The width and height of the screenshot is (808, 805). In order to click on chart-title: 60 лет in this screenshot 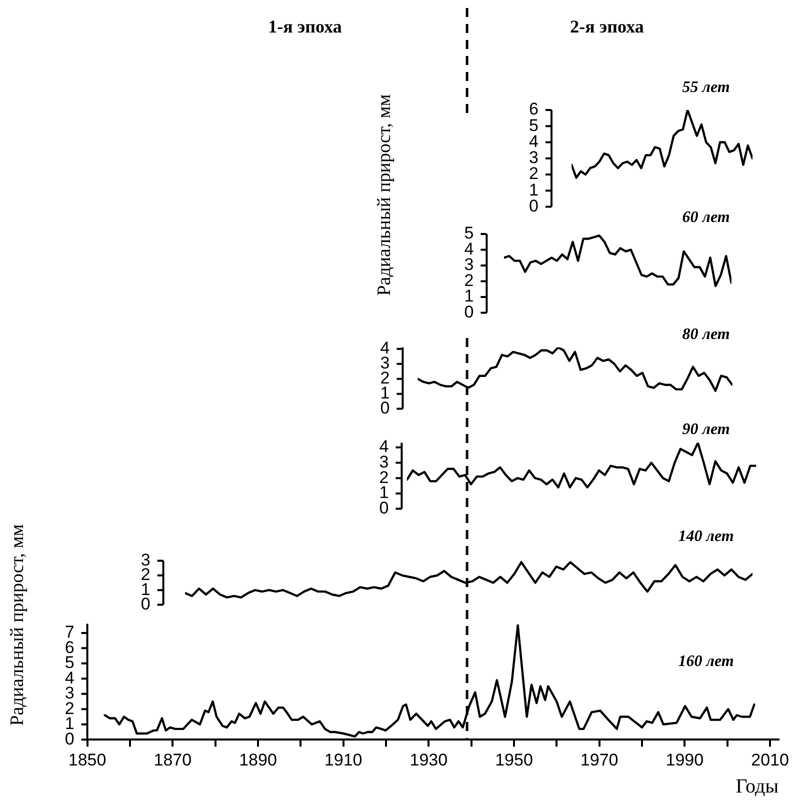, I will do `click(706, 217)`.